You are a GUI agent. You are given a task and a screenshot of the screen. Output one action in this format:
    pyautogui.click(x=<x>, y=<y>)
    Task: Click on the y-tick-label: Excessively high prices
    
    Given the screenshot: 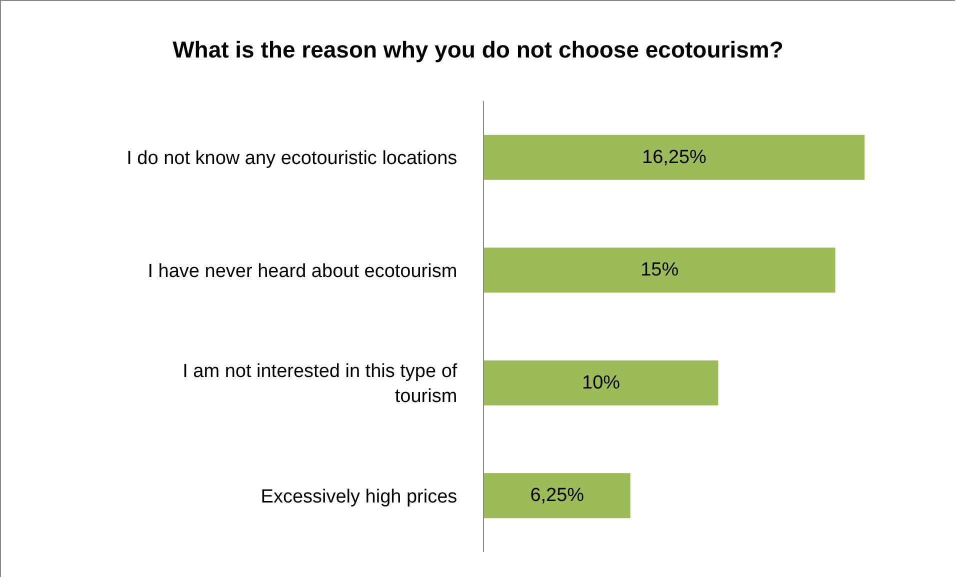 What is the action you would take?
    pyautogui.click(x=359, y=497)
    